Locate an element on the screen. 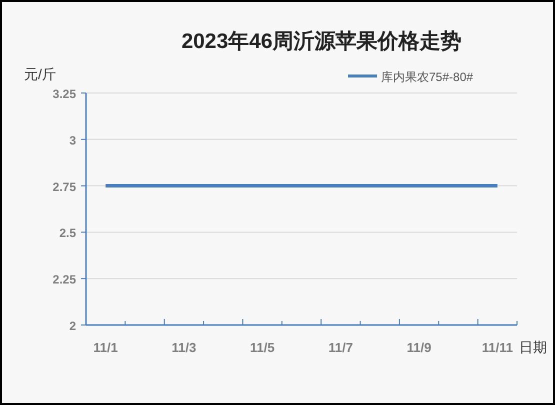  y-tick-label: 3 is located at coordinates (72, 140).